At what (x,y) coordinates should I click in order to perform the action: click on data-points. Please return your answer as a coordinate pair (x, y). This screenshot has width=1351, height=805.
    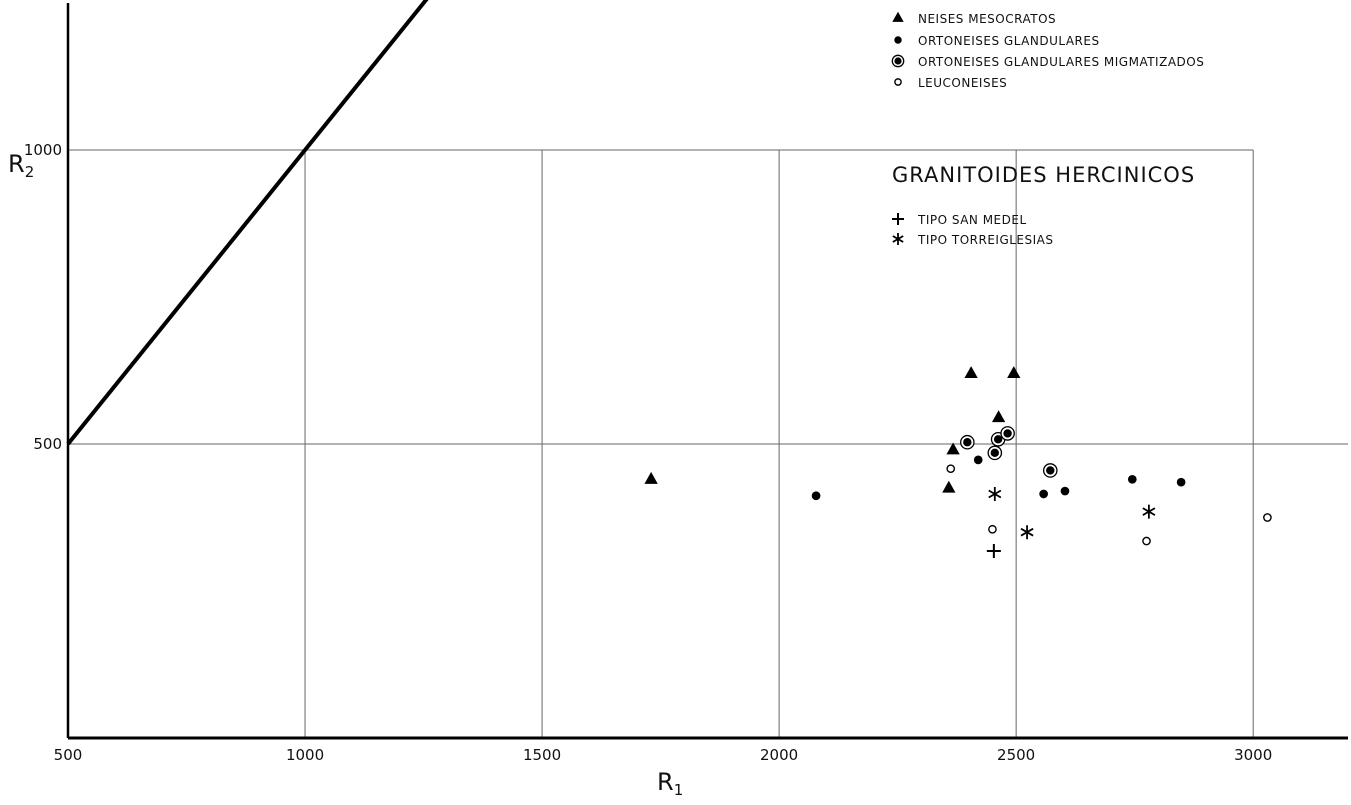
    Looking at the image, I should click on (958, 462).